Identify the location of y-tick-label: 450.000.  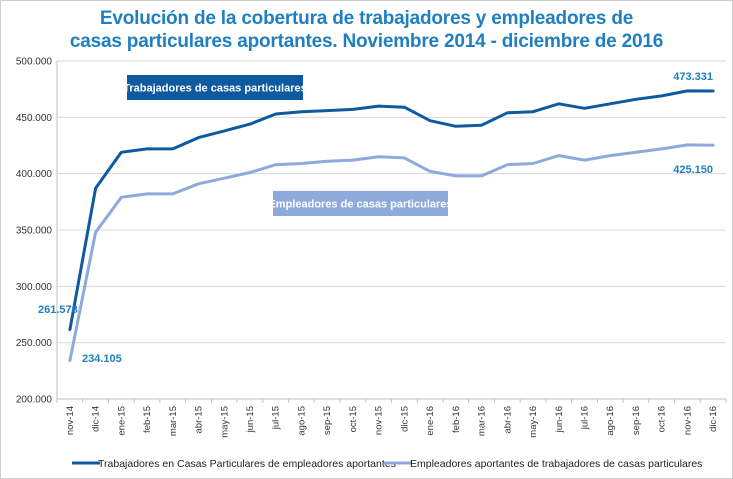
(34, 118).